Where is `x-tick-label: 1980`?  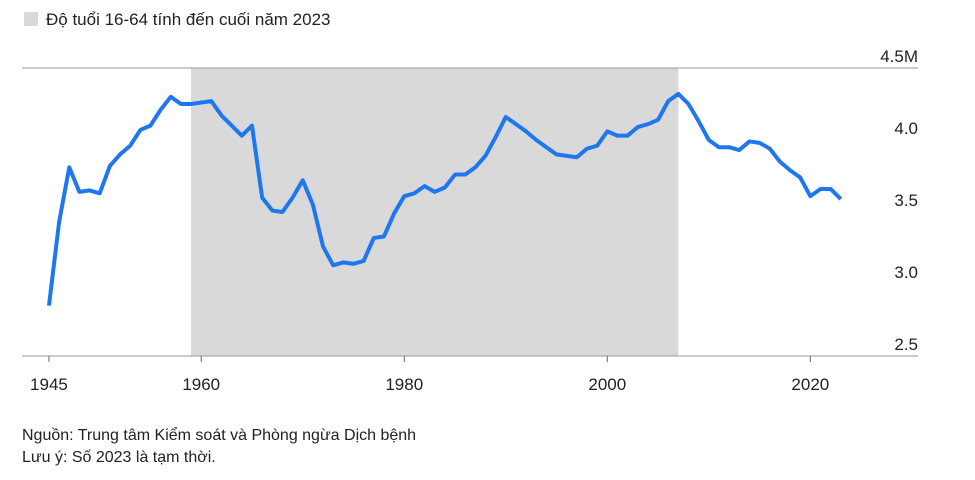
x-tick-label: 1980 is located at coordinates (404, 384).